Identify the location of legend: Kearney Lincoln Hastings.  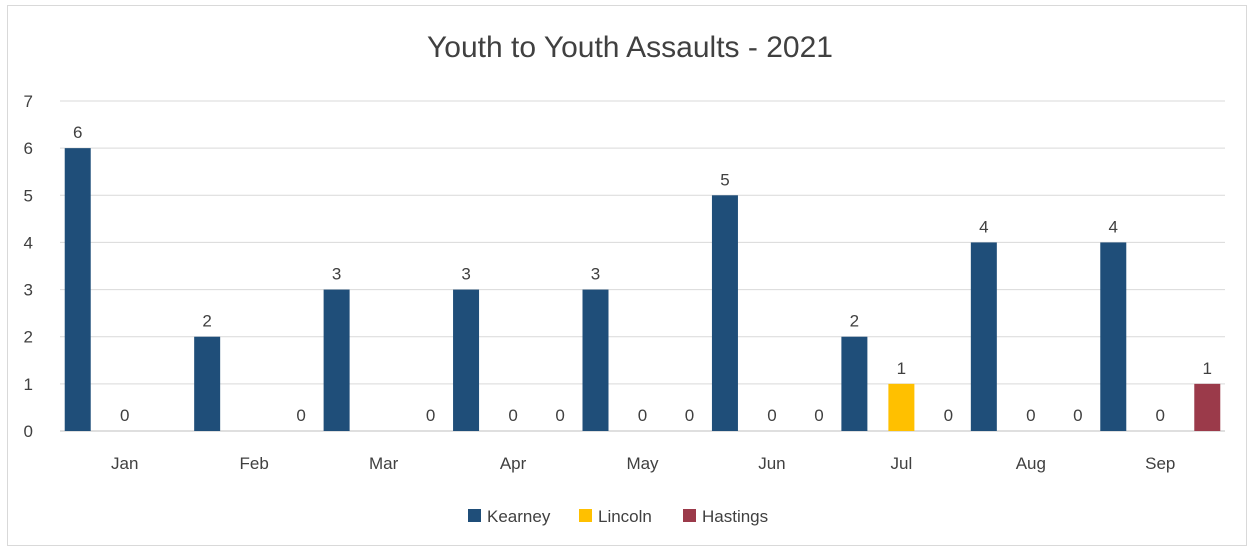
(618, 516).